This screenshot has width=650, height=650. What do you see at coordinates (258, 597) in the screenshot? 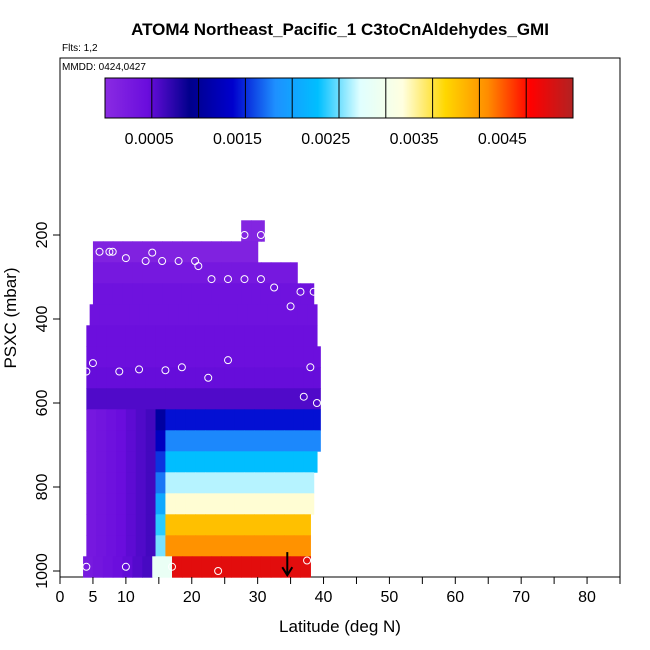
I see `x-tick-label: 30` at bounding box center [258, 597].